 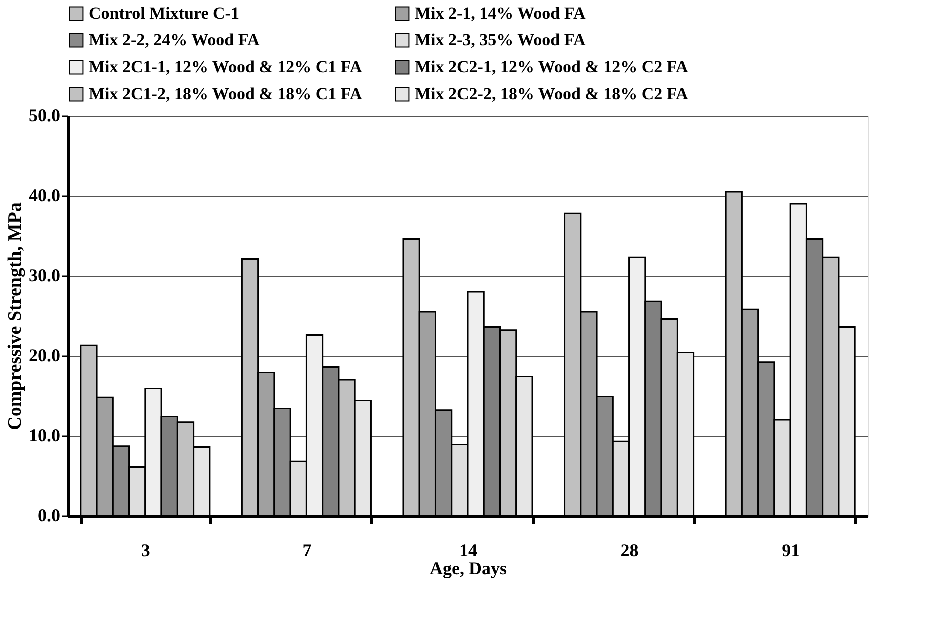 I want to click on y-tick-label: 20.0, so click(x=44, y=356).